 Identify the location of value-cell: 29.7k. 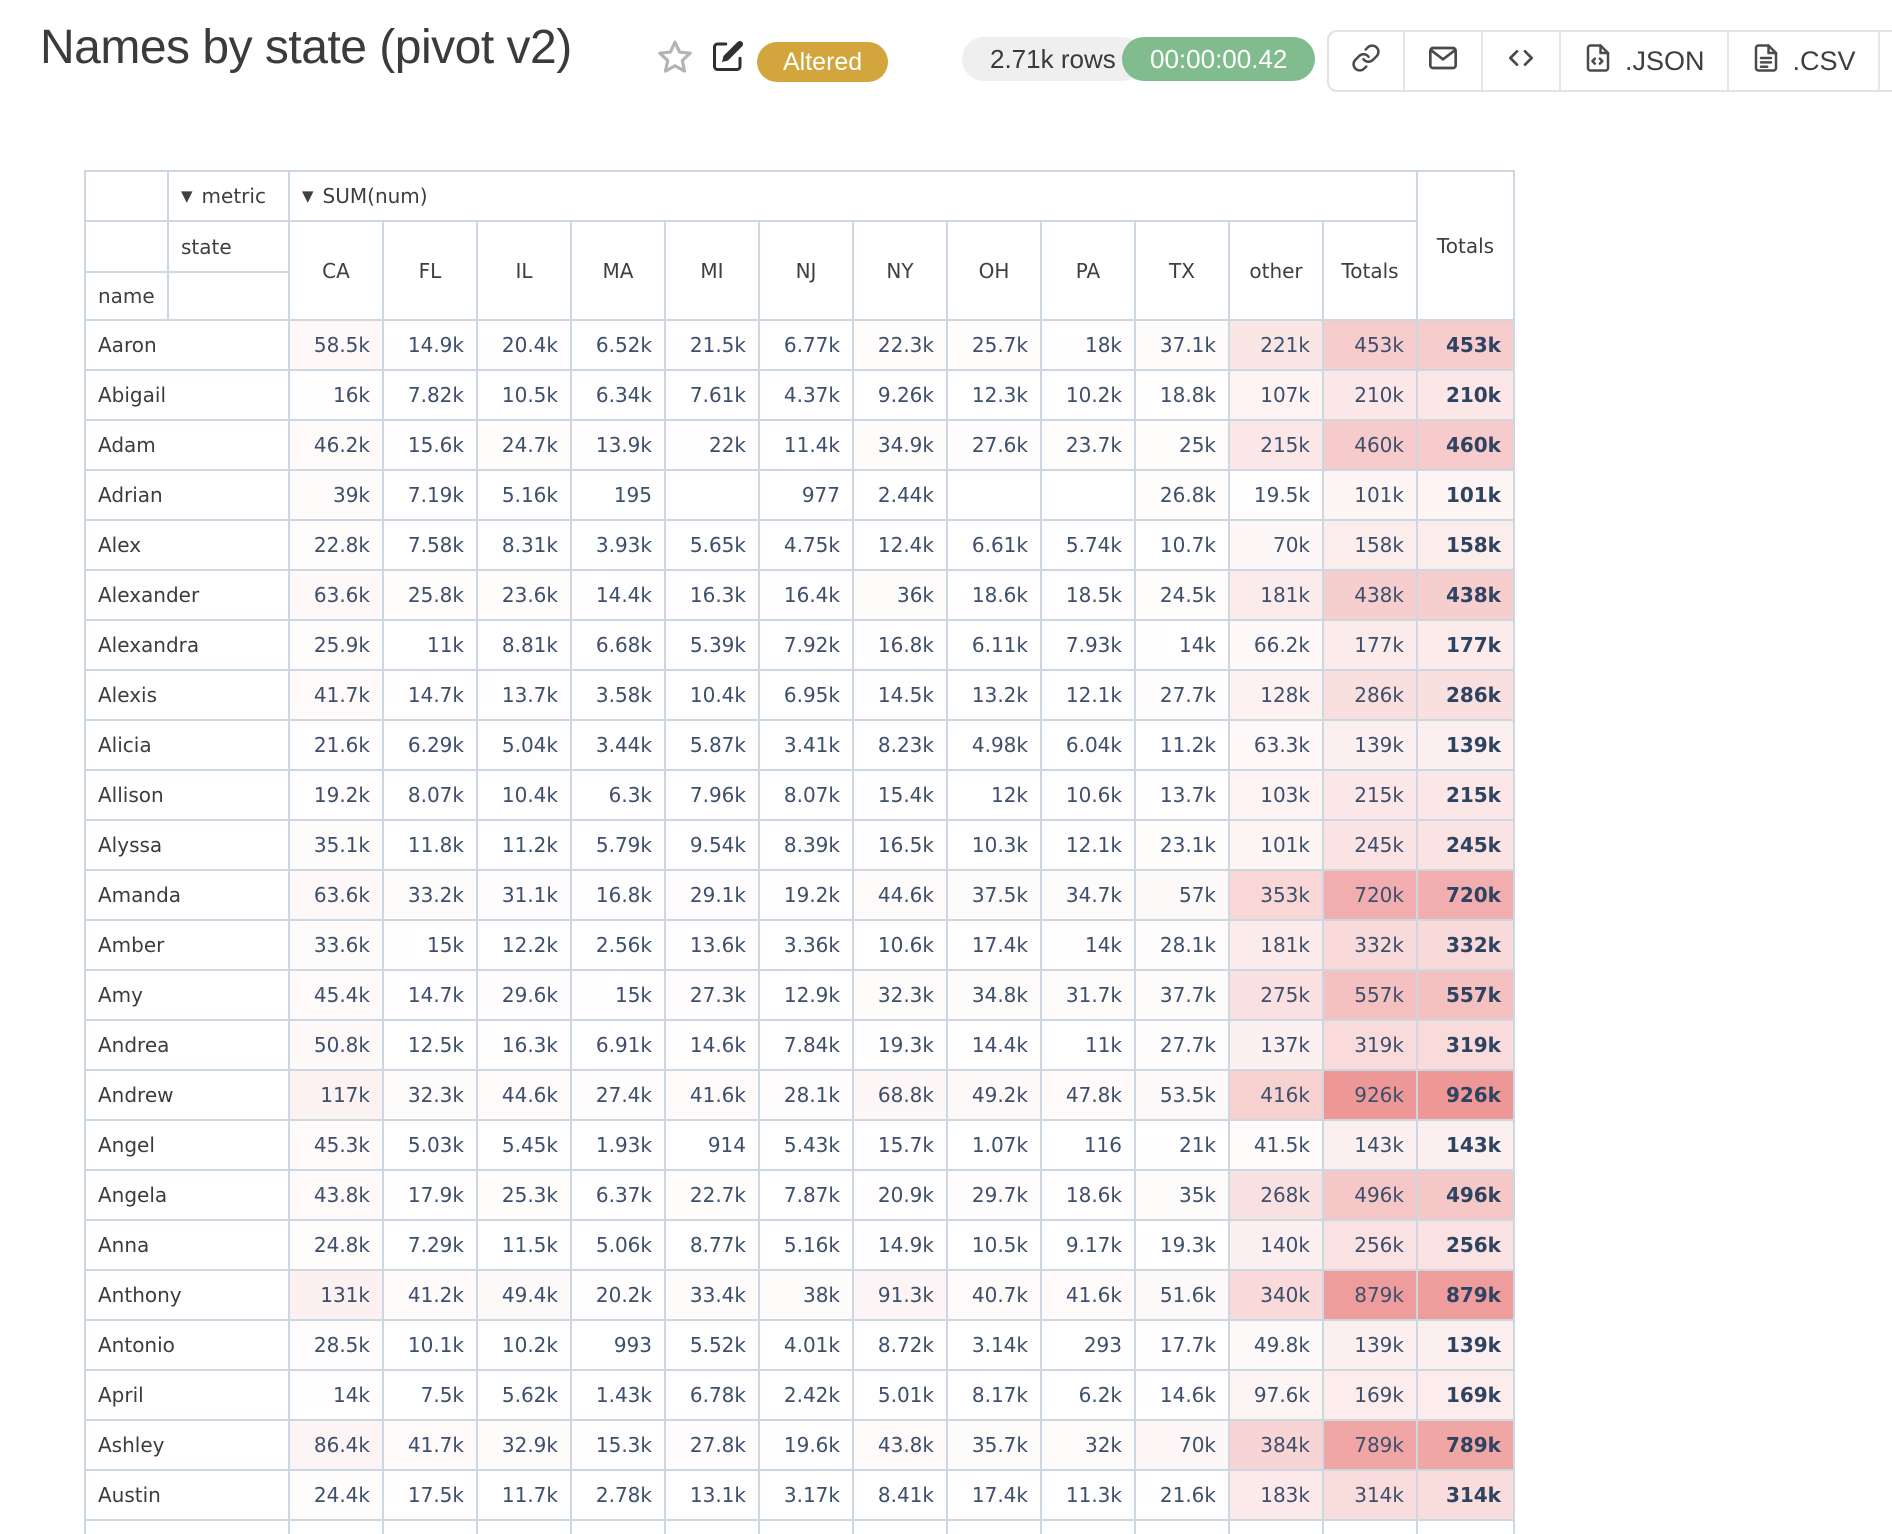
(994, 1195).